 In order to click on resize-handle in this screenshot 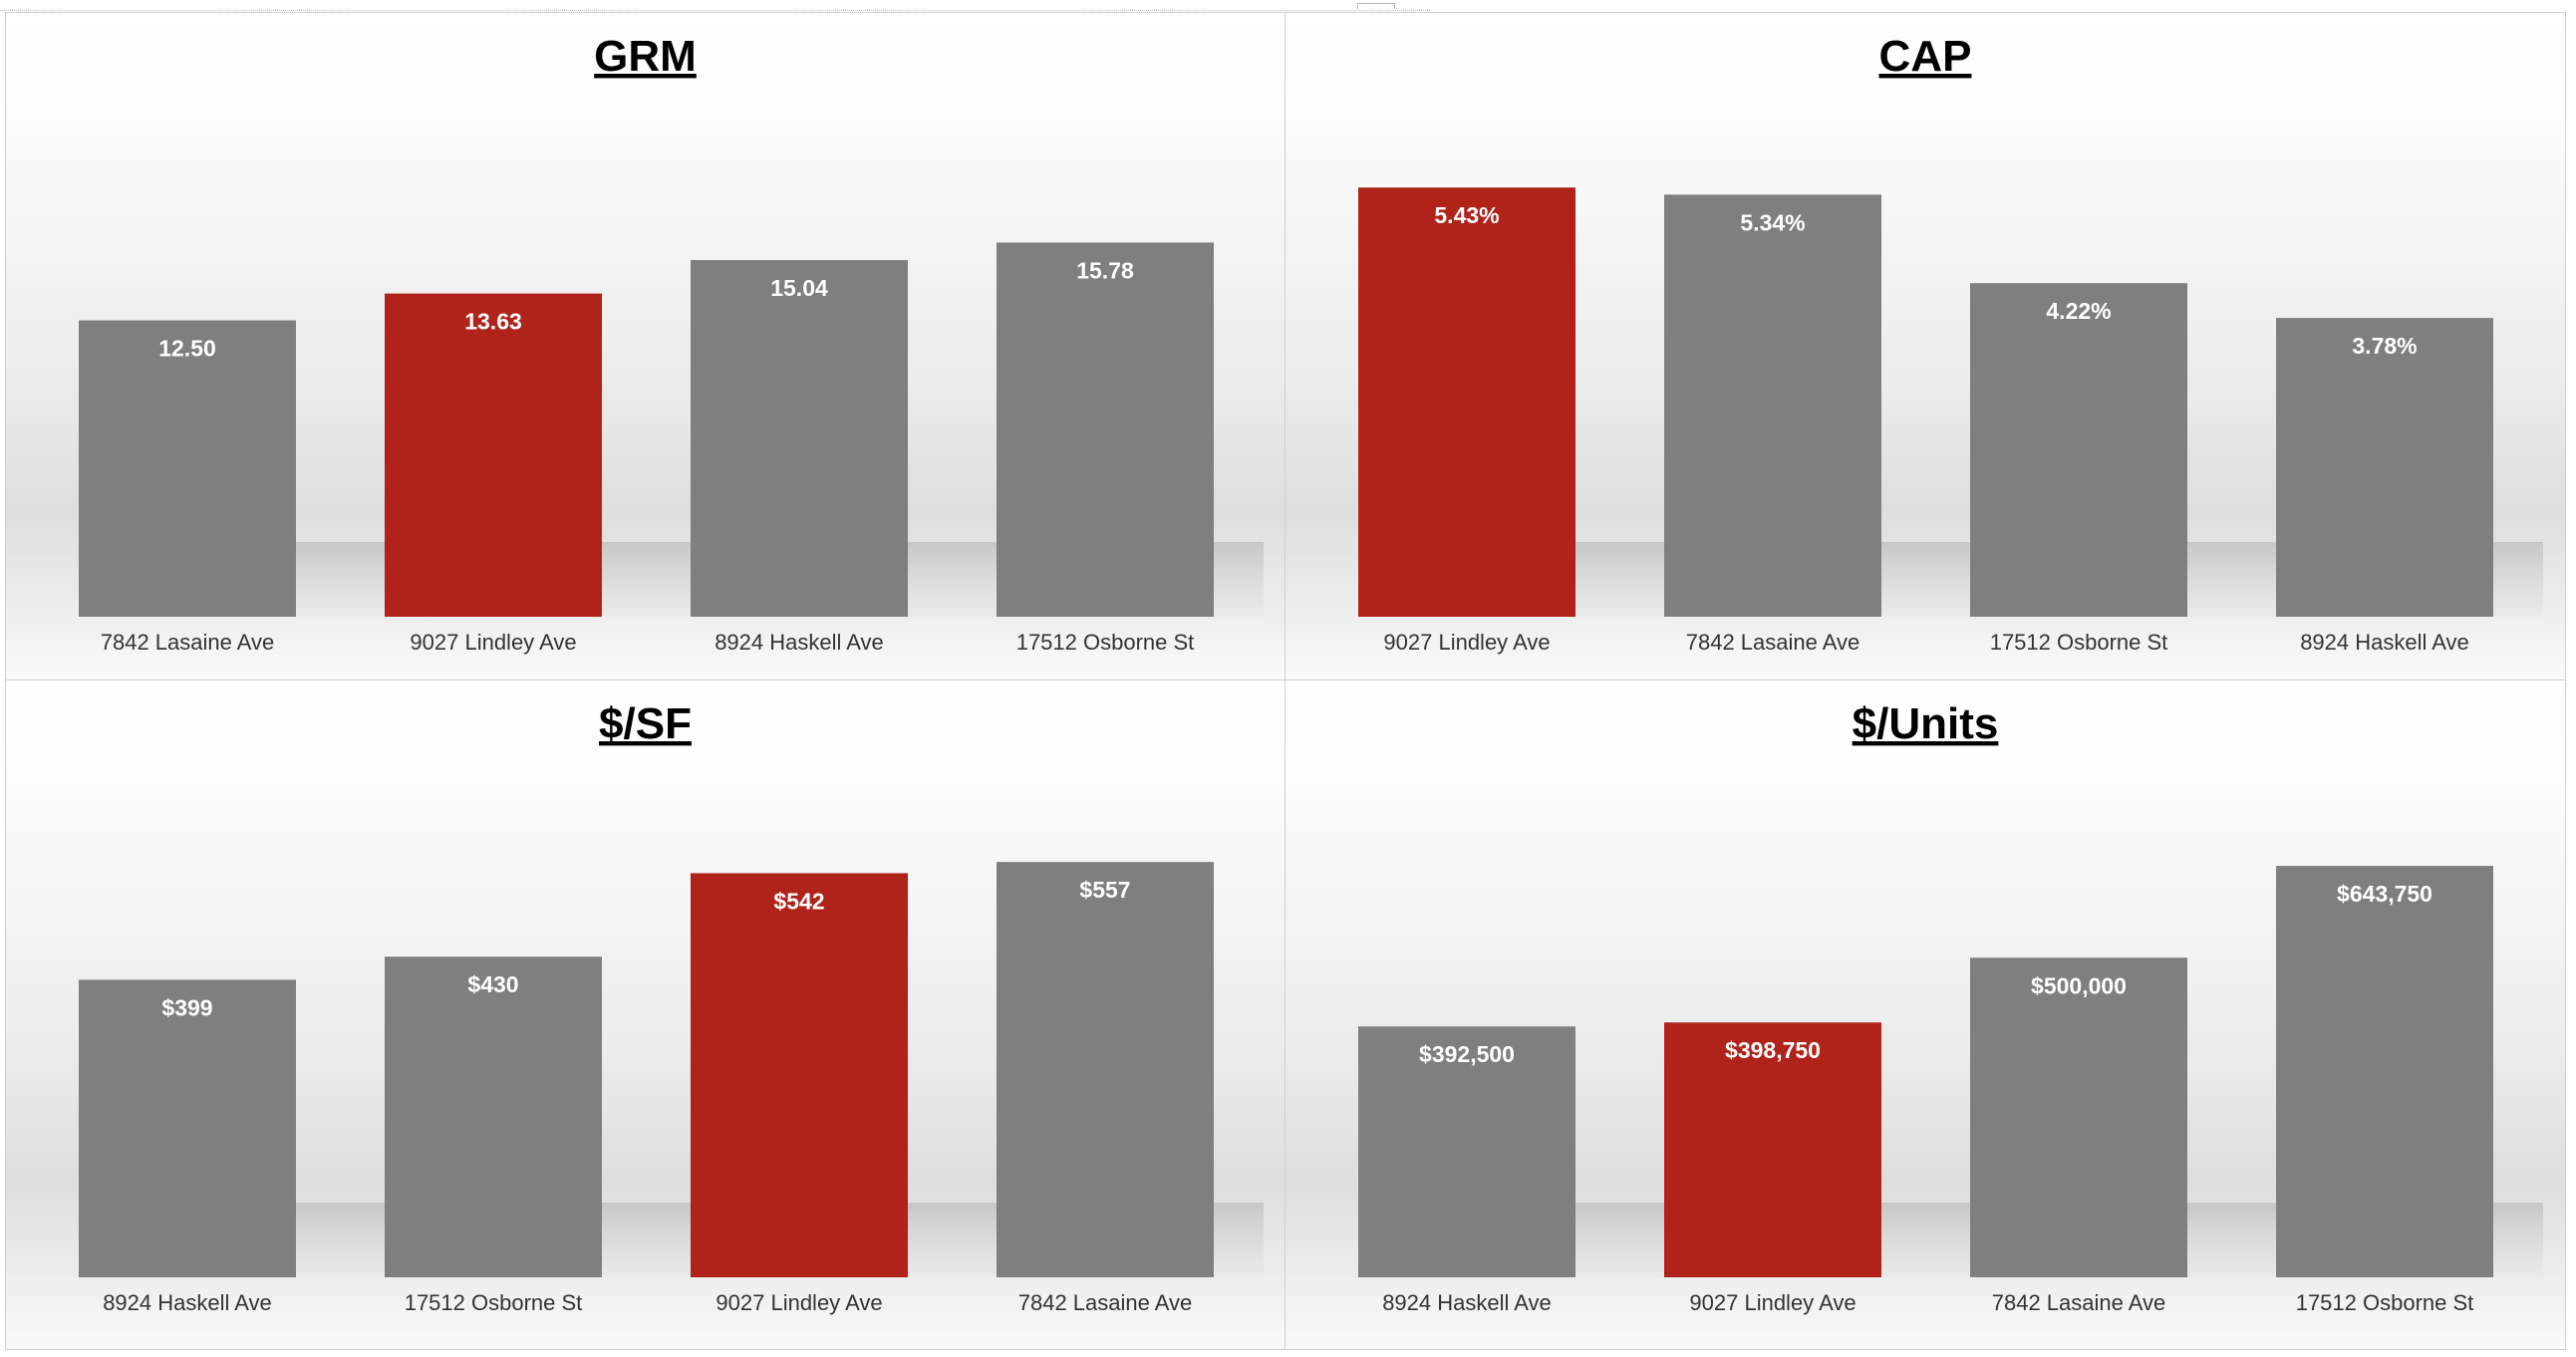, I will do `click(1376, 6)`.